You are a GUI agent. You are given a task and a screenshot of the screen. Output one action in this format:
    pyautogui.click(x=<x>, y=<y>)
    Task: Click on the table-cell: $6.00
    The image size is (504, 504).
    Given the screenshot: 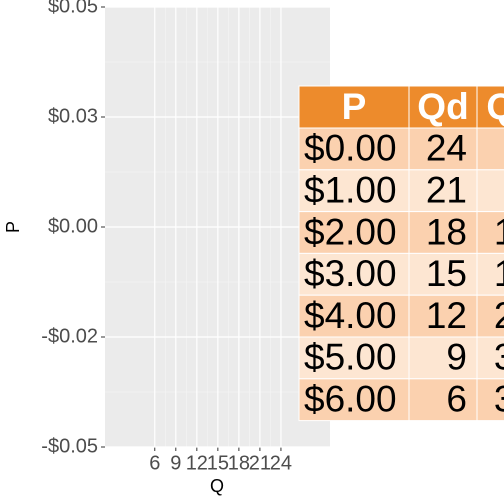 What is the action you would take?
    pyautogui.click(x=350, y=398)
    